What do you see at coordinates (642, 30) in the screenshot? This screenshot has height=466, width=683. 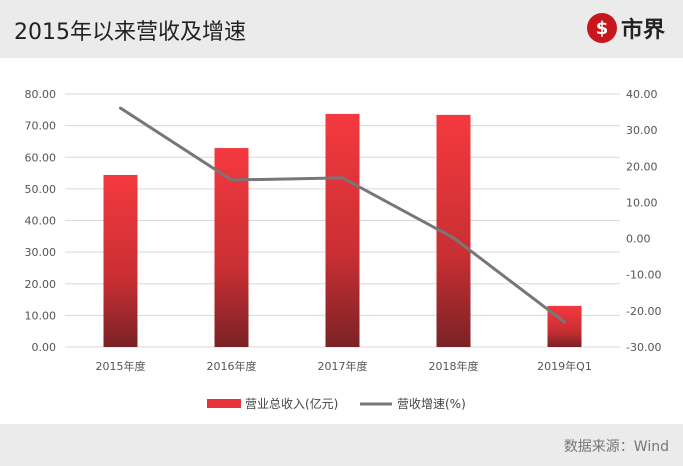 I see `logo-text: 市界` at bounding box center [642, 30].